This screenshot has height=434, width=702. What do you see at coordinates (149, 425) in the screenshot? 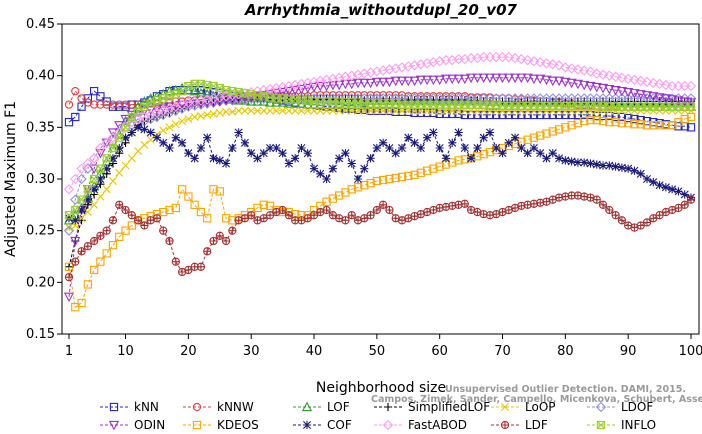
I see `legend-label-odin: ODIN` at bounding box center [149, 425].